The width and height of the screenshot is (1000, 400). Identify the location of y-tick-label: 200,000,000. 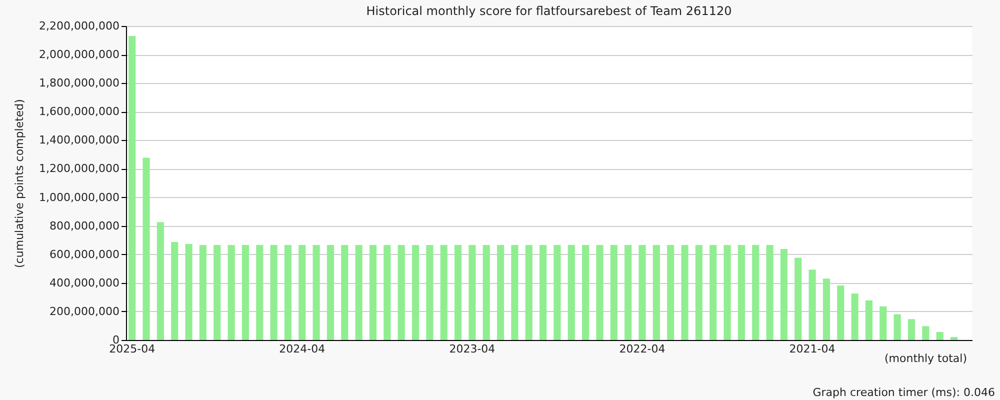
(85, 311).